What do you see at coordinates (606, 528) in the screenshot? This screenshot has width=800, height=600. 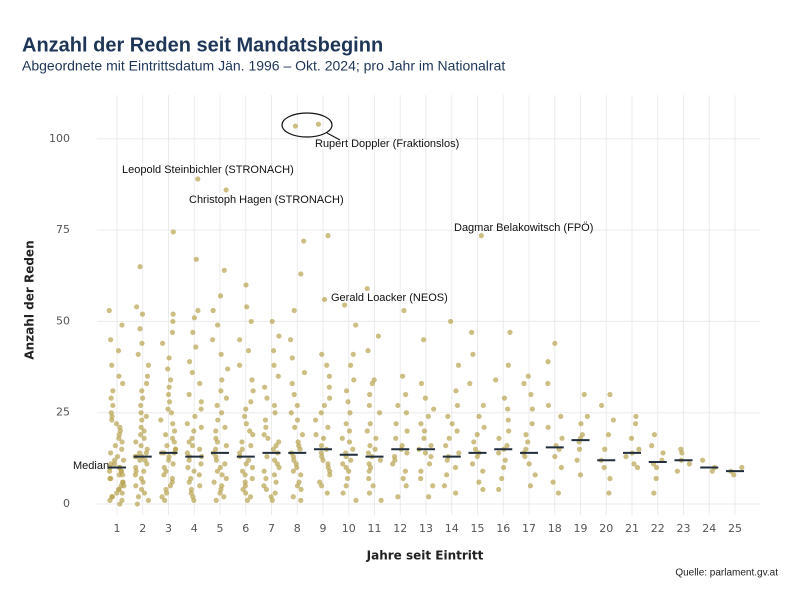 I see `x-tick-label: 20` at bounding box center [606, 528].